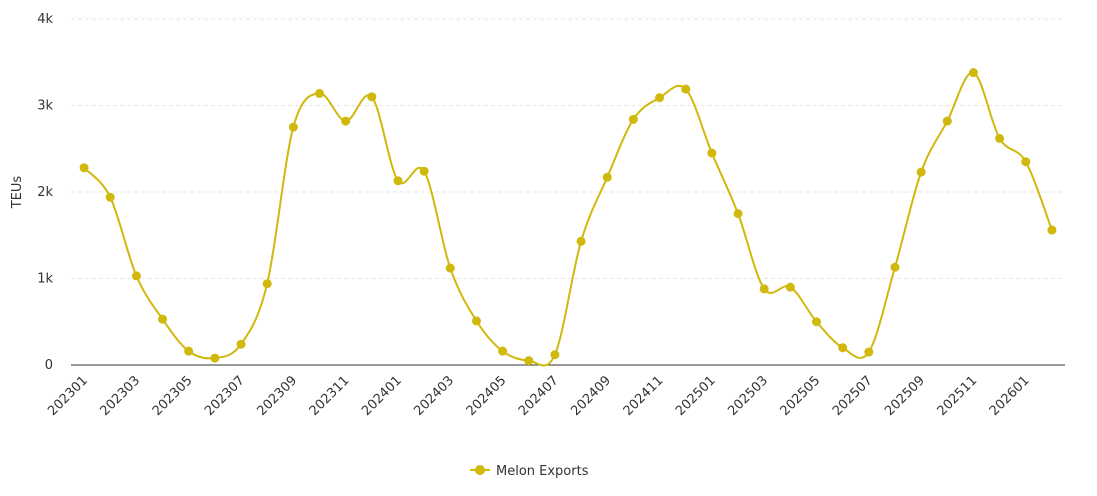 The width and height of the screenshot is (1097, 496). I want to click on x-tick-label: 202303, so click(121, 396).